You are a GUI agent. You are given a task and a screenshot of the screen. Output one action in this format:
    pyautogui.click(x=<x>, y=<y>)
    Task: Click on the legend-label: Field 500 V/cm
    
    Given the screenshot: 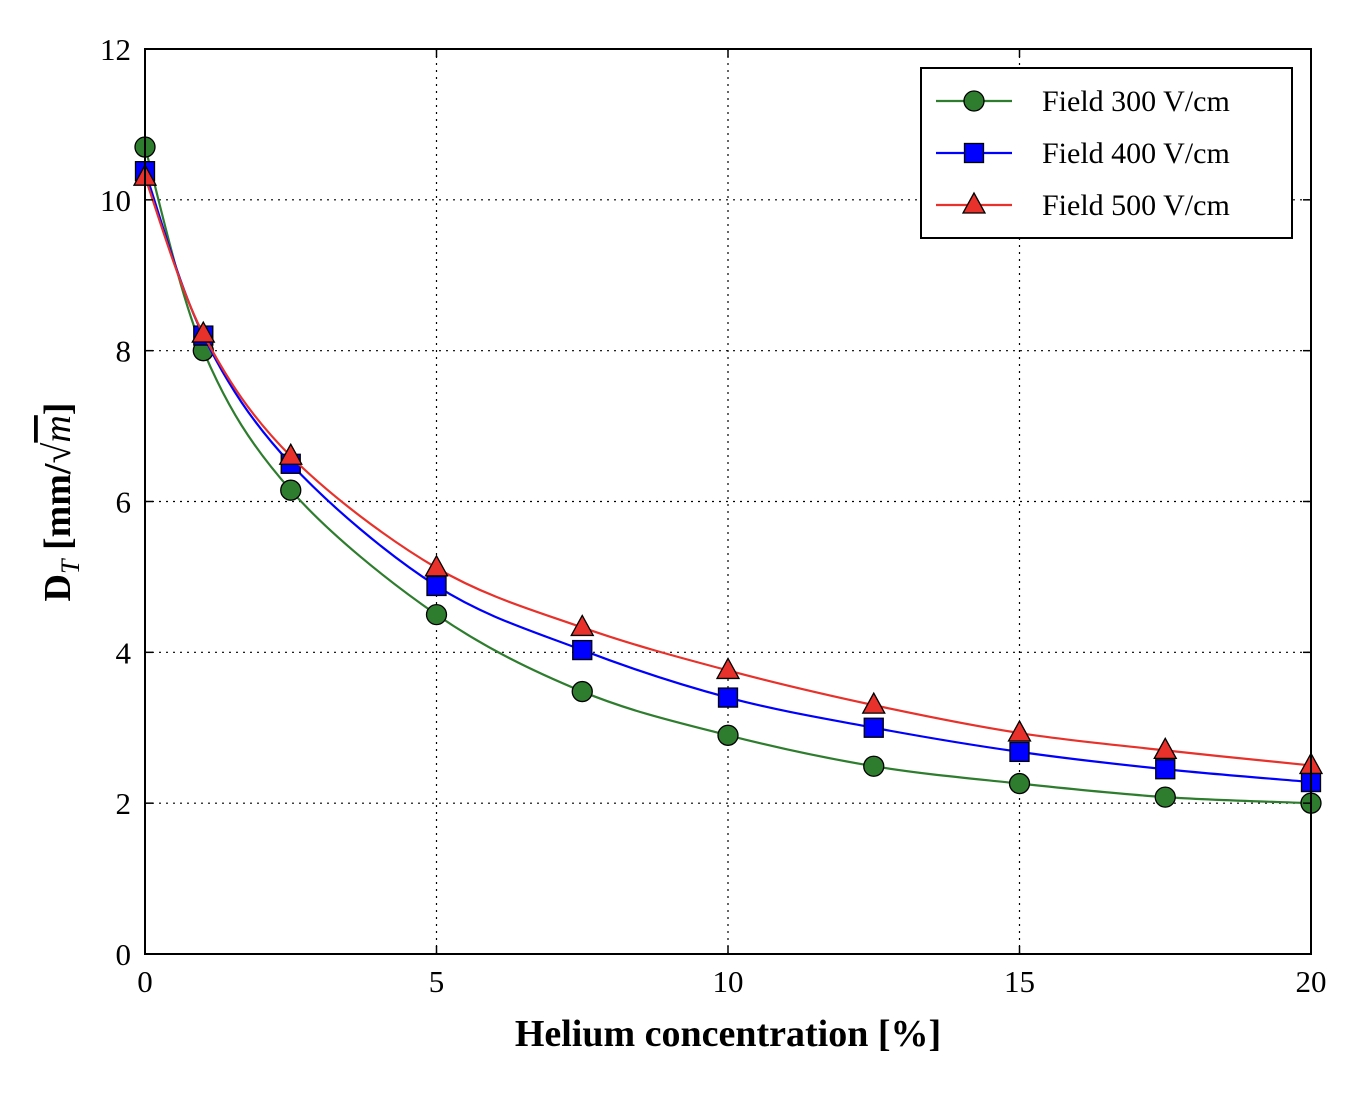 What is the action you would take?
    pyautogui.click(x=1136, y=205)
    